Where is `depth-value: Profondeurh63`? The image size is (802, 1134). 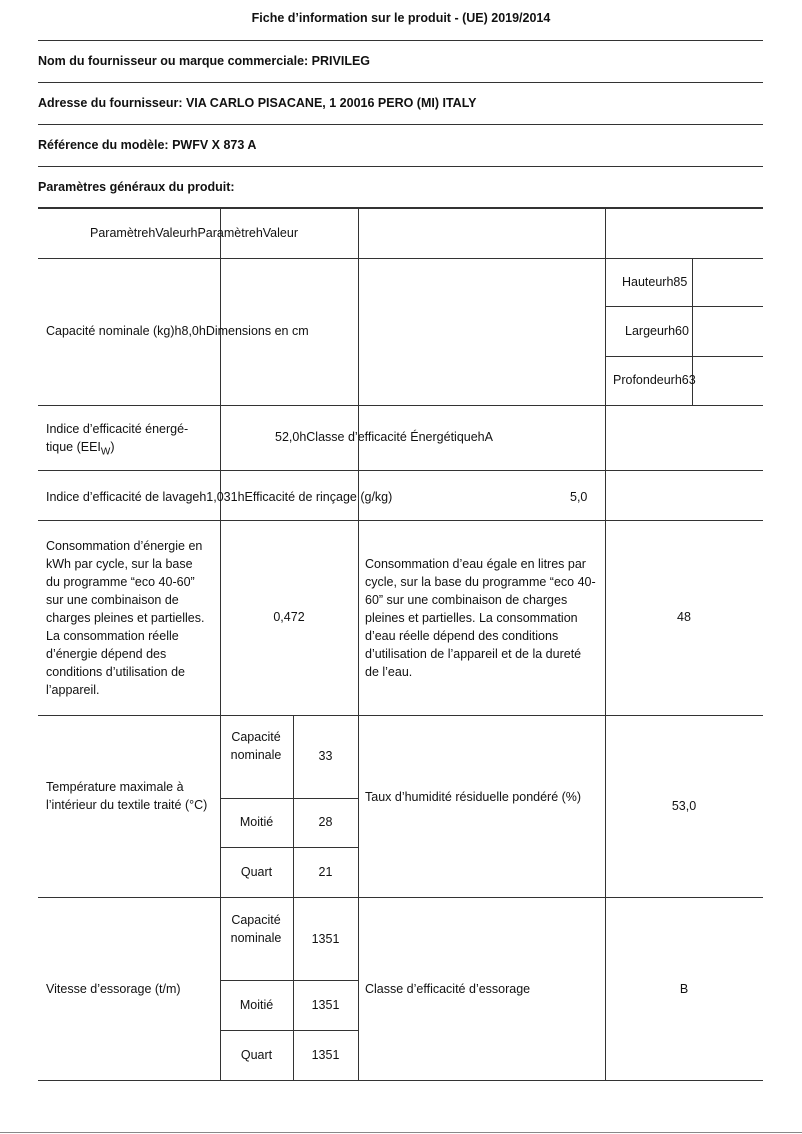 depth-value: Profondeurh63 is located at coordinates (654, 380).